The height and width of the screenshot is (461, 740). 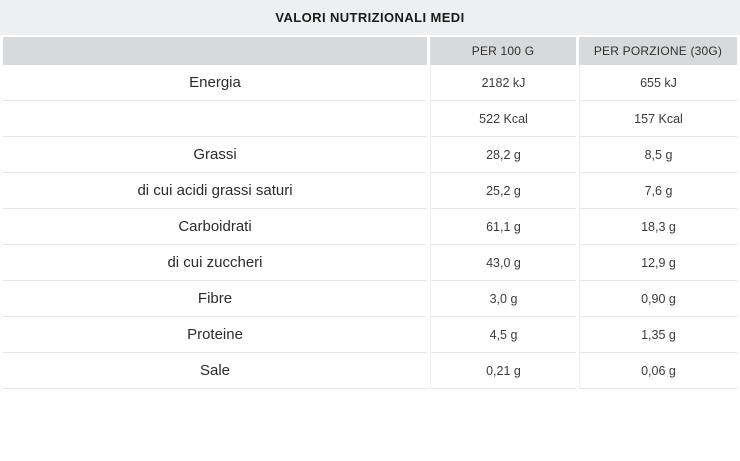 I want to click on nutrition-row-zuccheri: di cui zuccheri 43,0 g 12,9 g, so click(x=370, y=263).